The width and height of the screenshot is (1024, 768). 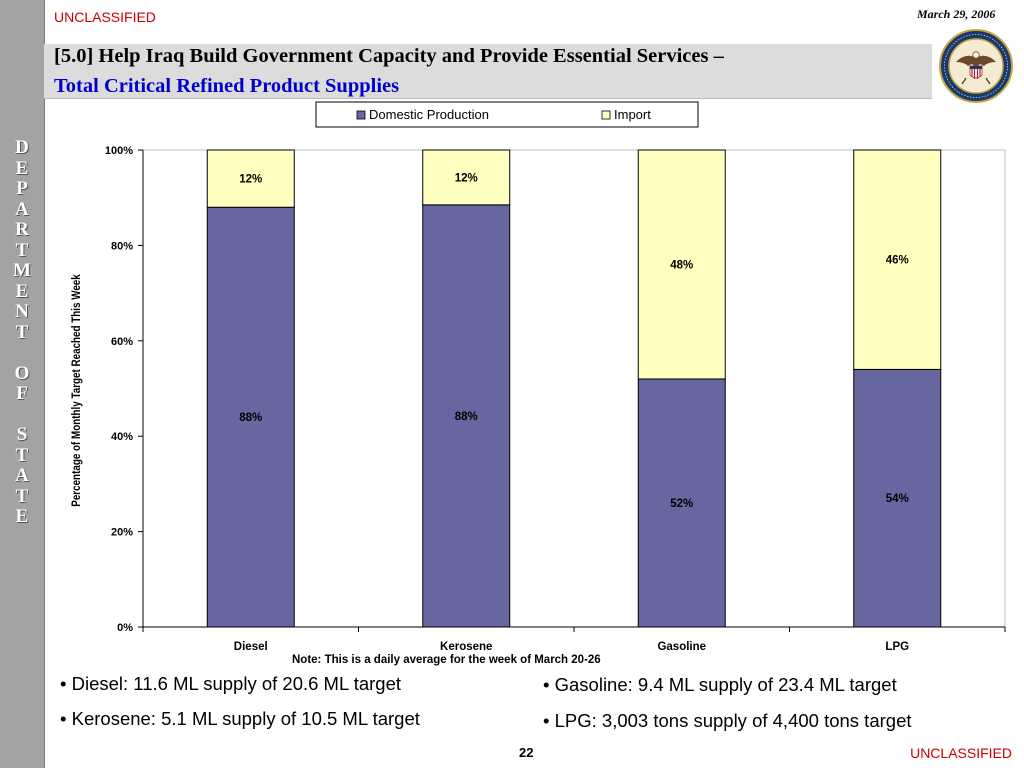 I want to click on y-tick-label: 40%, so click(x=122, y=437).